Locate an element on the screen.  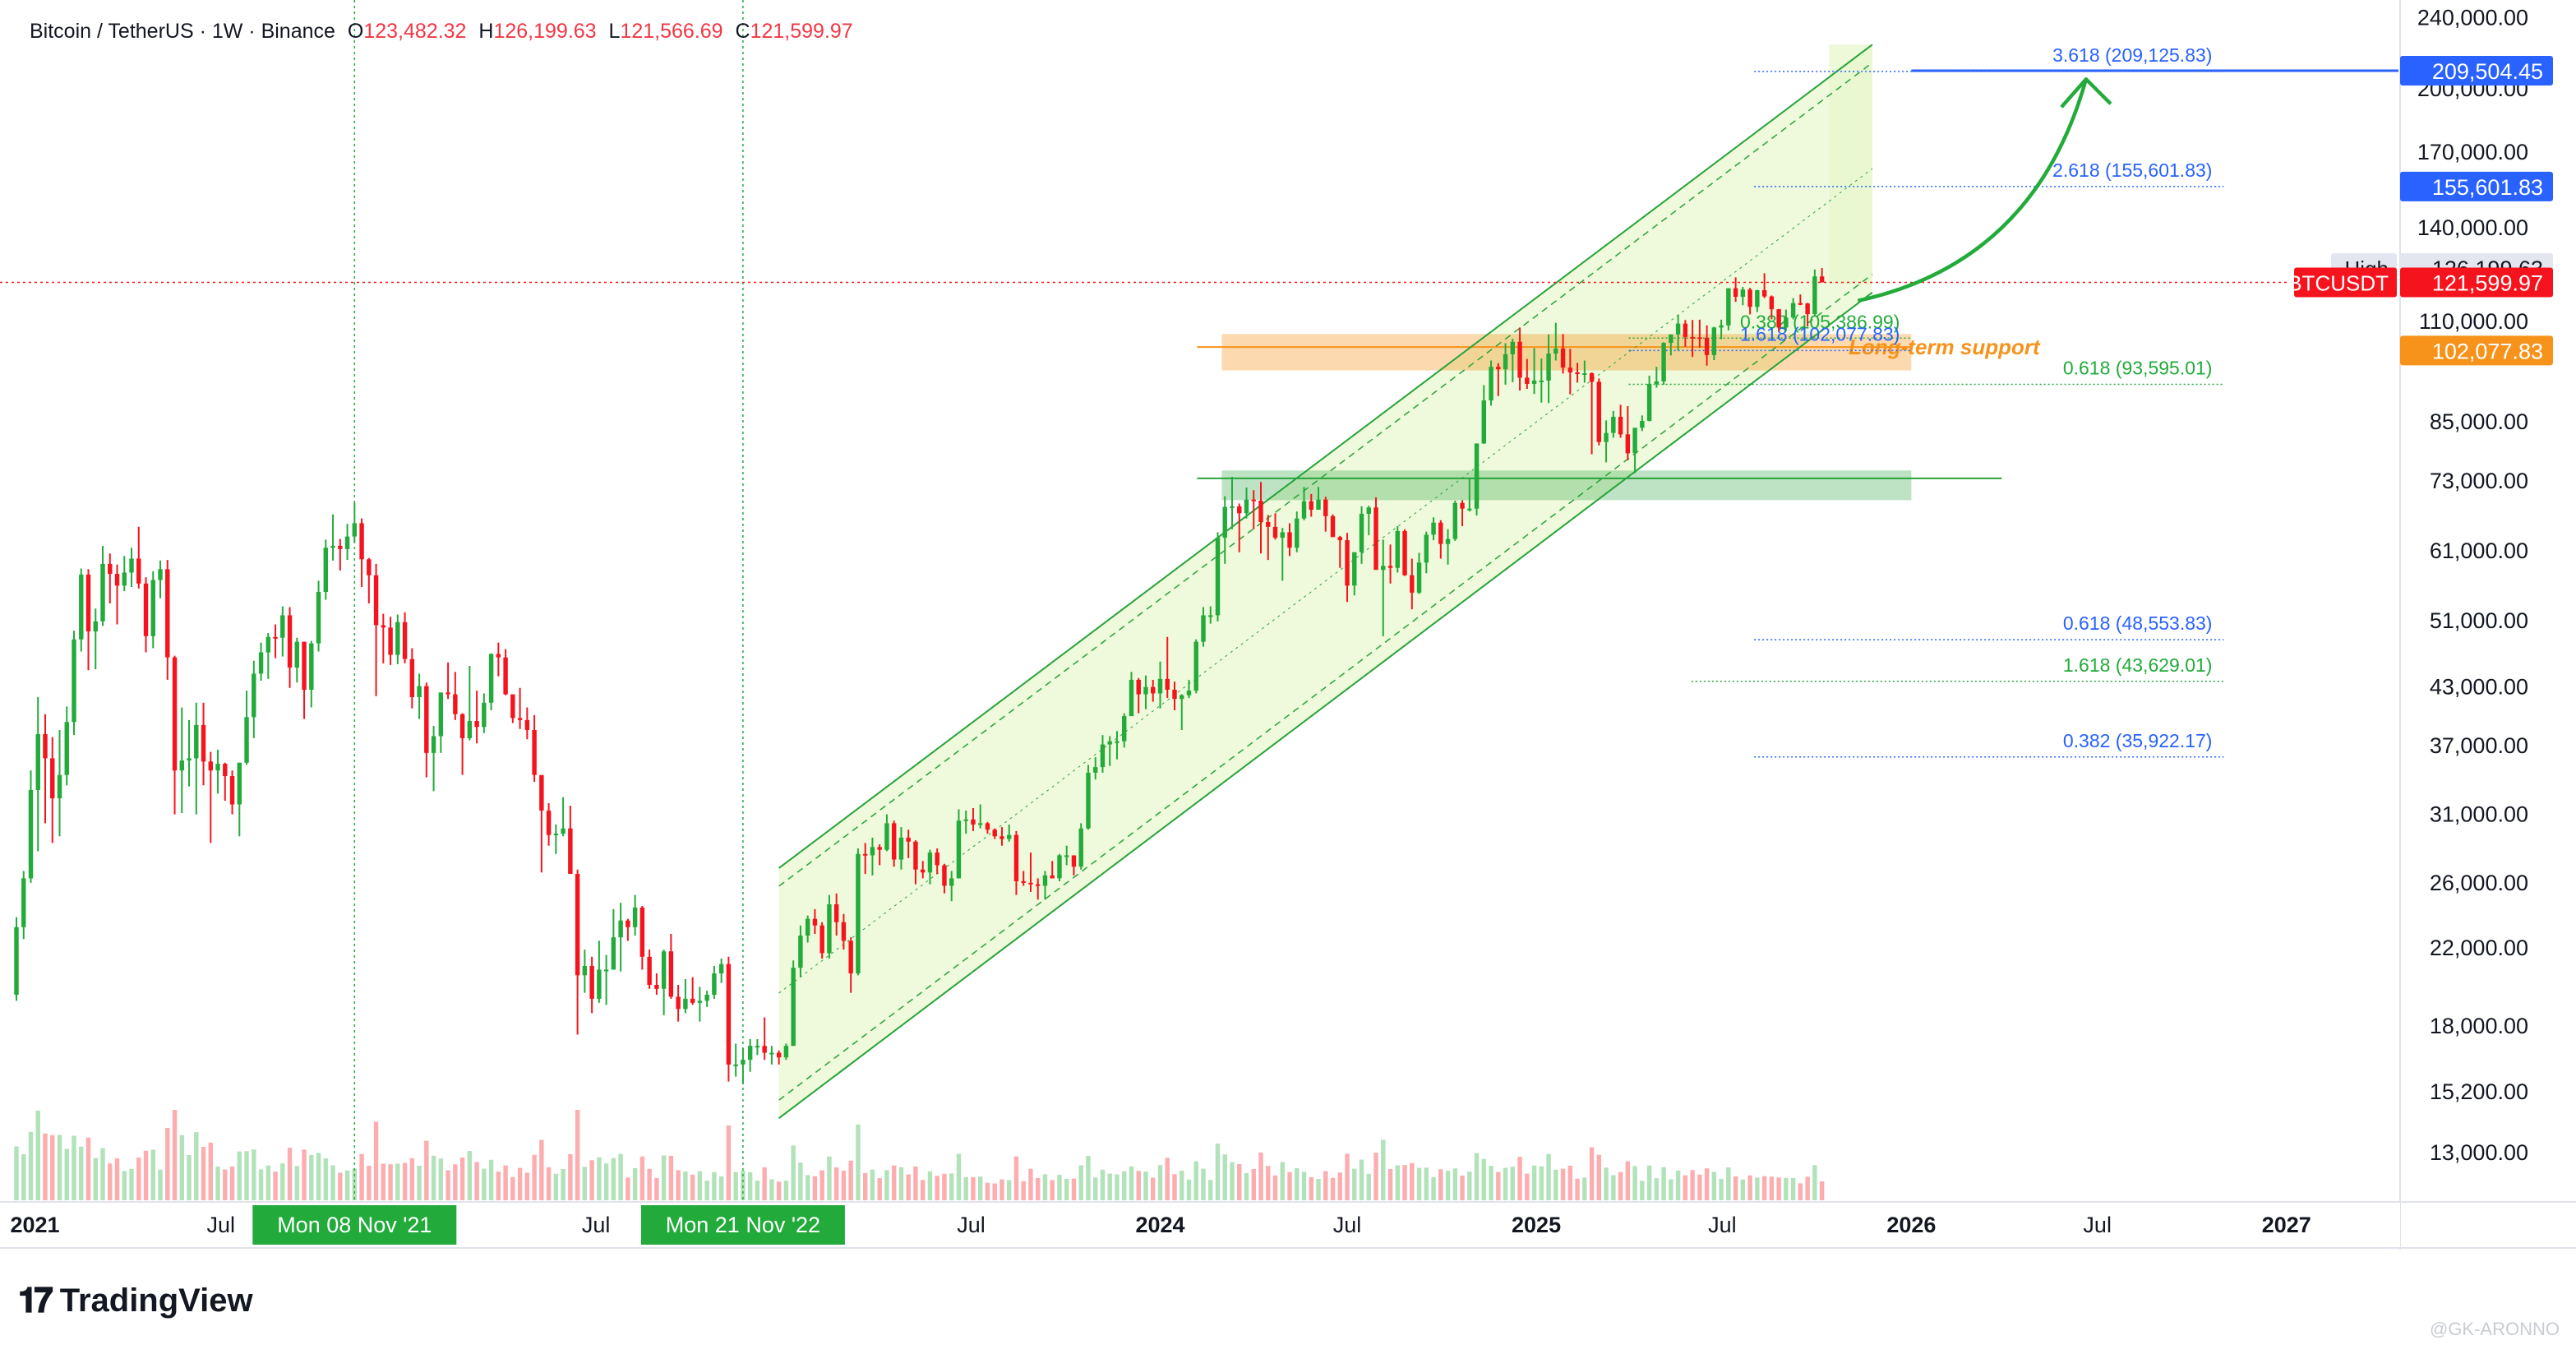
time-tick-label: 2021 is located at coordinates (35, 1225).